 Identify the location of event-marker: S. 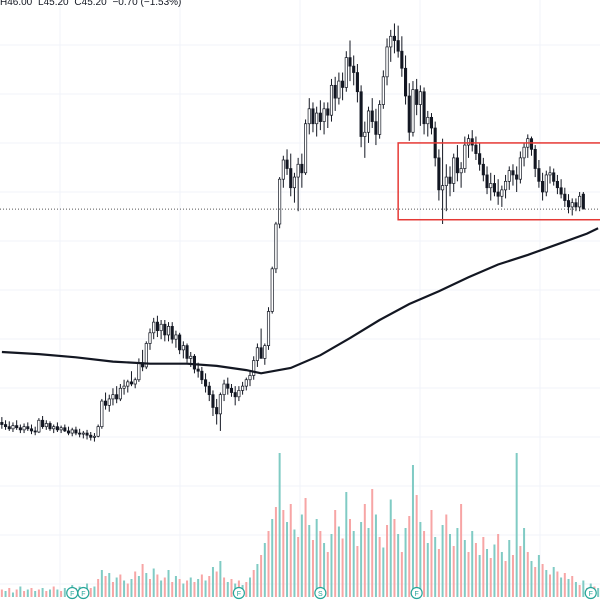
(320, 593).